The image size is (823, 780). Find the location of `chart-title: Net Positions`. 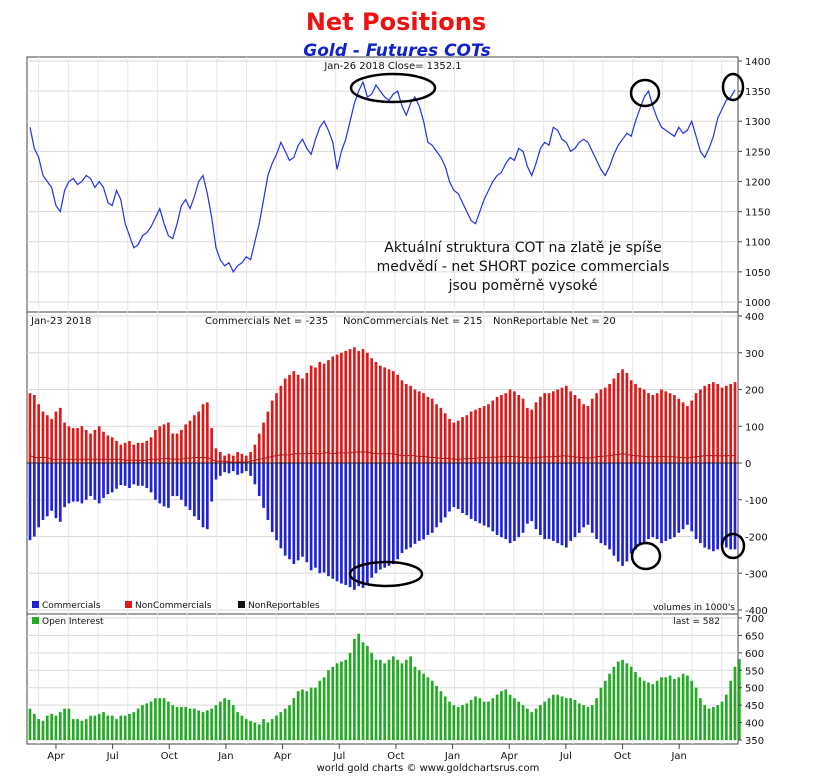

chart-title: Net Positions is located at coordinates (396, 22).